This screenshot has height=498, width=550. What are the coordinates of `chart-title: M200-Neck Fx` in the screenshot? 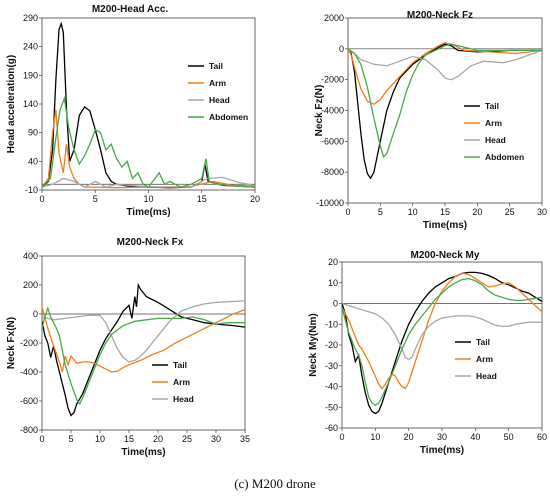 It's located at (150, 242).